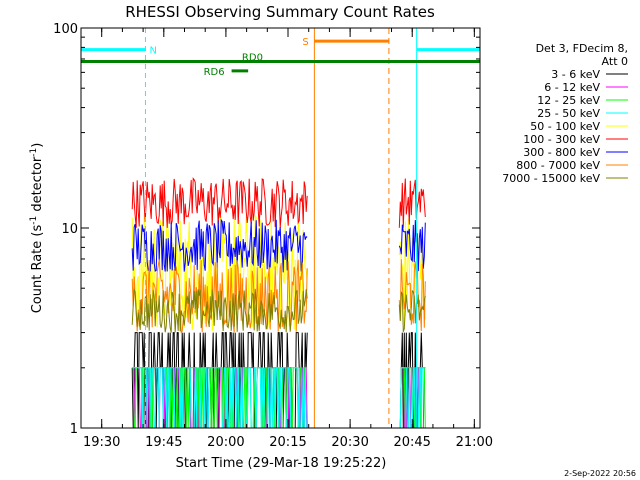 The height and width of the screenshot is (480, 640). I want to click on x-axis-label: Start Time (29-Mar-18 19:25:22), so click(281, 463).